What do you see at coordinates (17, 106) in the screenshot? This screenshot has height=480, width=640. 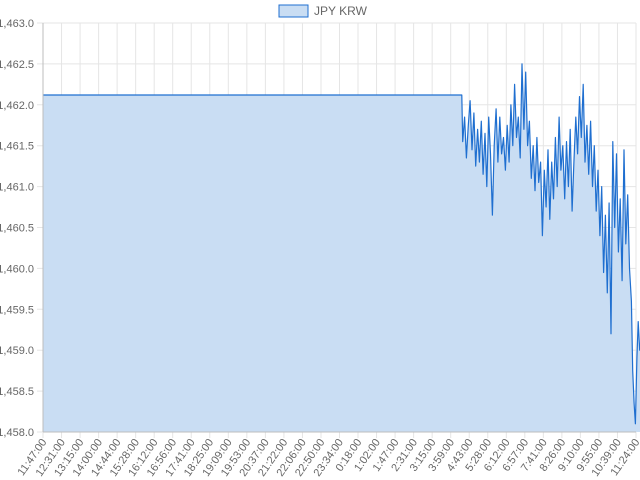 I see `y-tick-label: 1,462.0` at bounding box center [17, 106].